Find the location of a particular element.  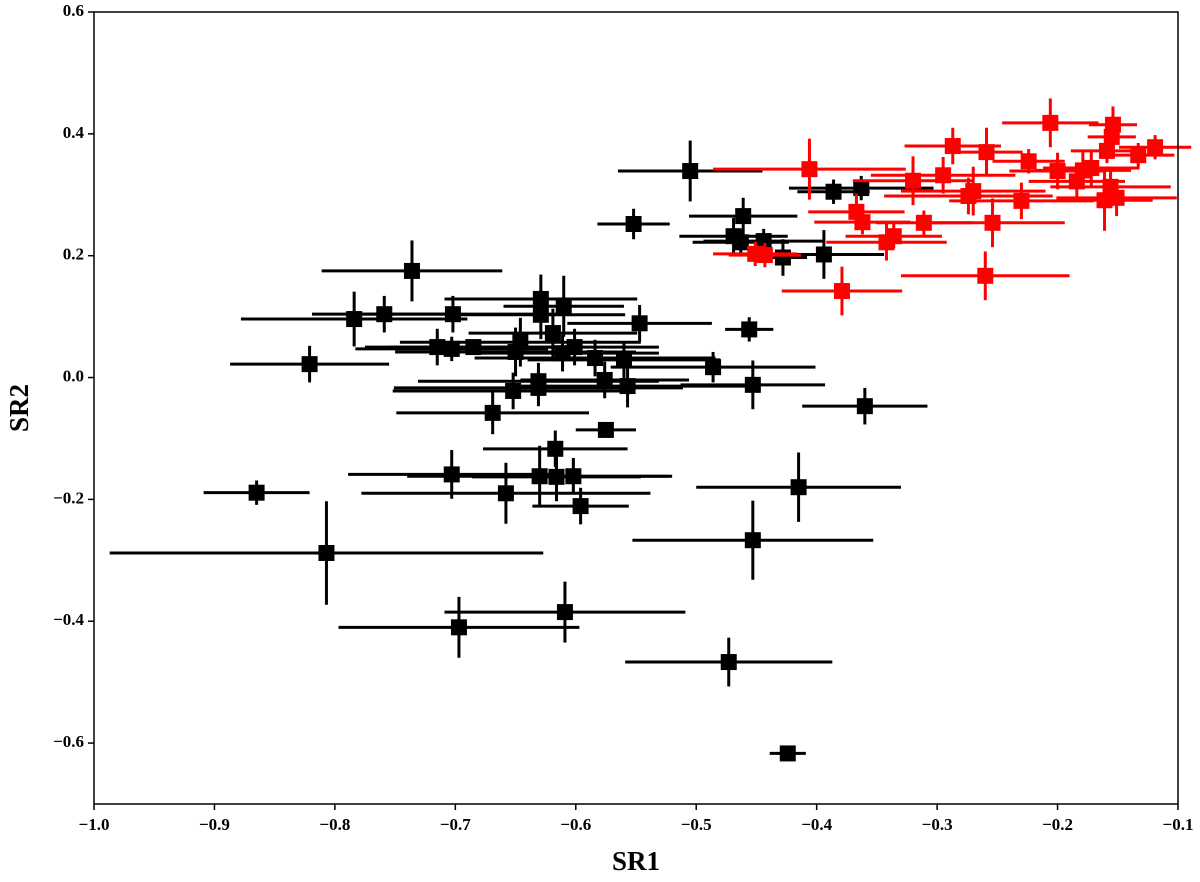

y-tick-label: 0.2 is located at coordinates (73, 254).